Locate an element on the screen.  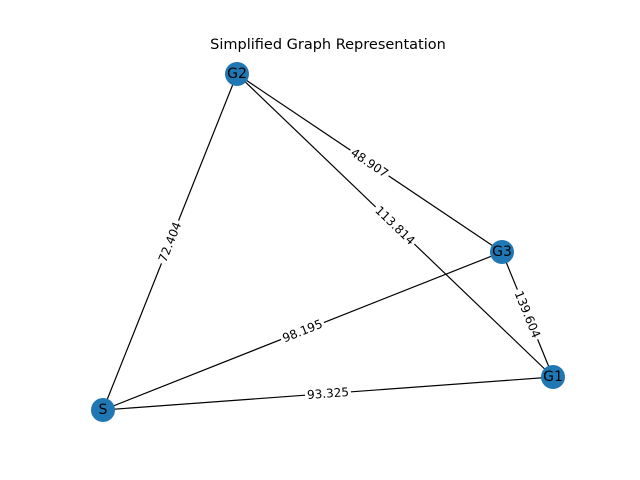
edge-label-s-g2: 72.404 is located at coordinates (170, 242).